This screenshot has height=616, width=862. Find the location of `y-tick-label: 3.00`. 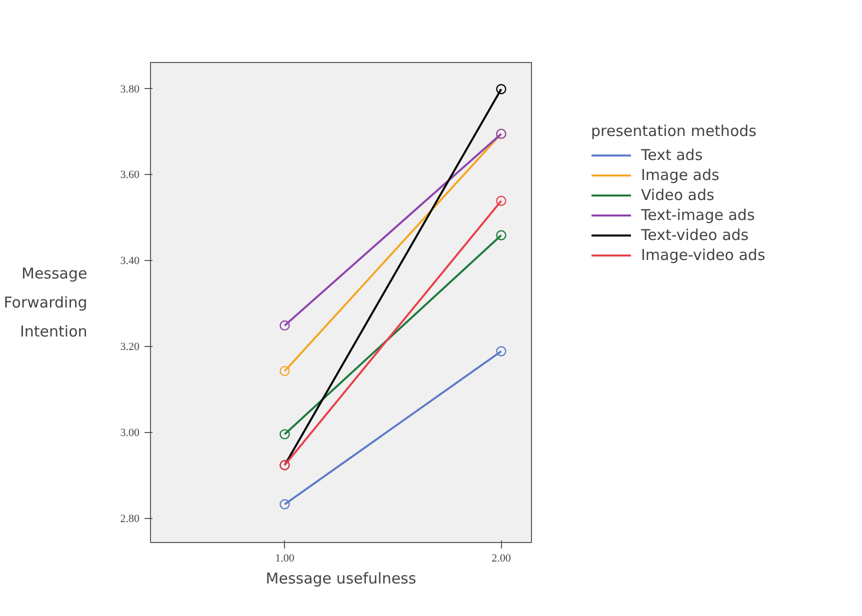

y-tick-label: 3.00 is located at coordinates (130, 433).